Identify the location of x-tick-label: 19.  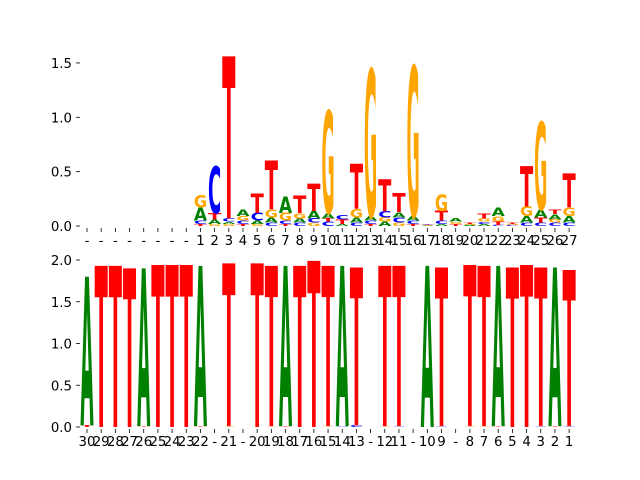
(455, 241).